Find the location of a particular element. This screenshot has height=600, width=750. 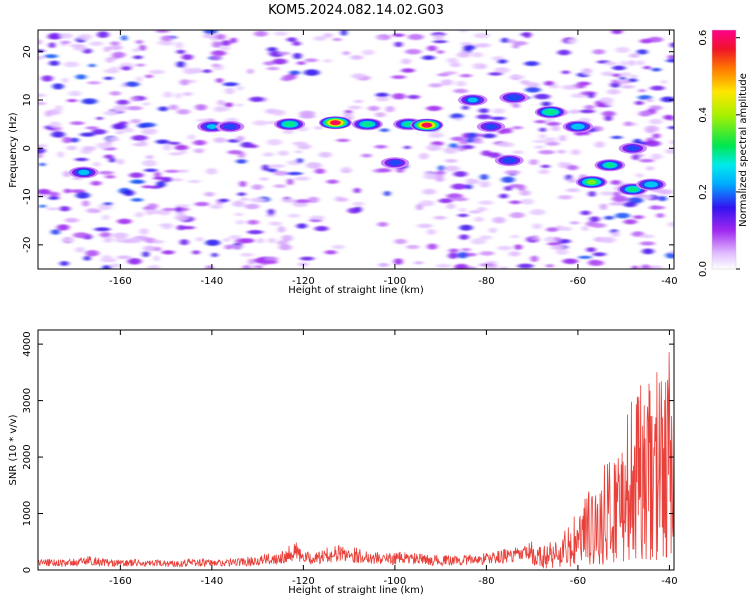

y-tick-label: 10 is located at coordinates (27, 100).